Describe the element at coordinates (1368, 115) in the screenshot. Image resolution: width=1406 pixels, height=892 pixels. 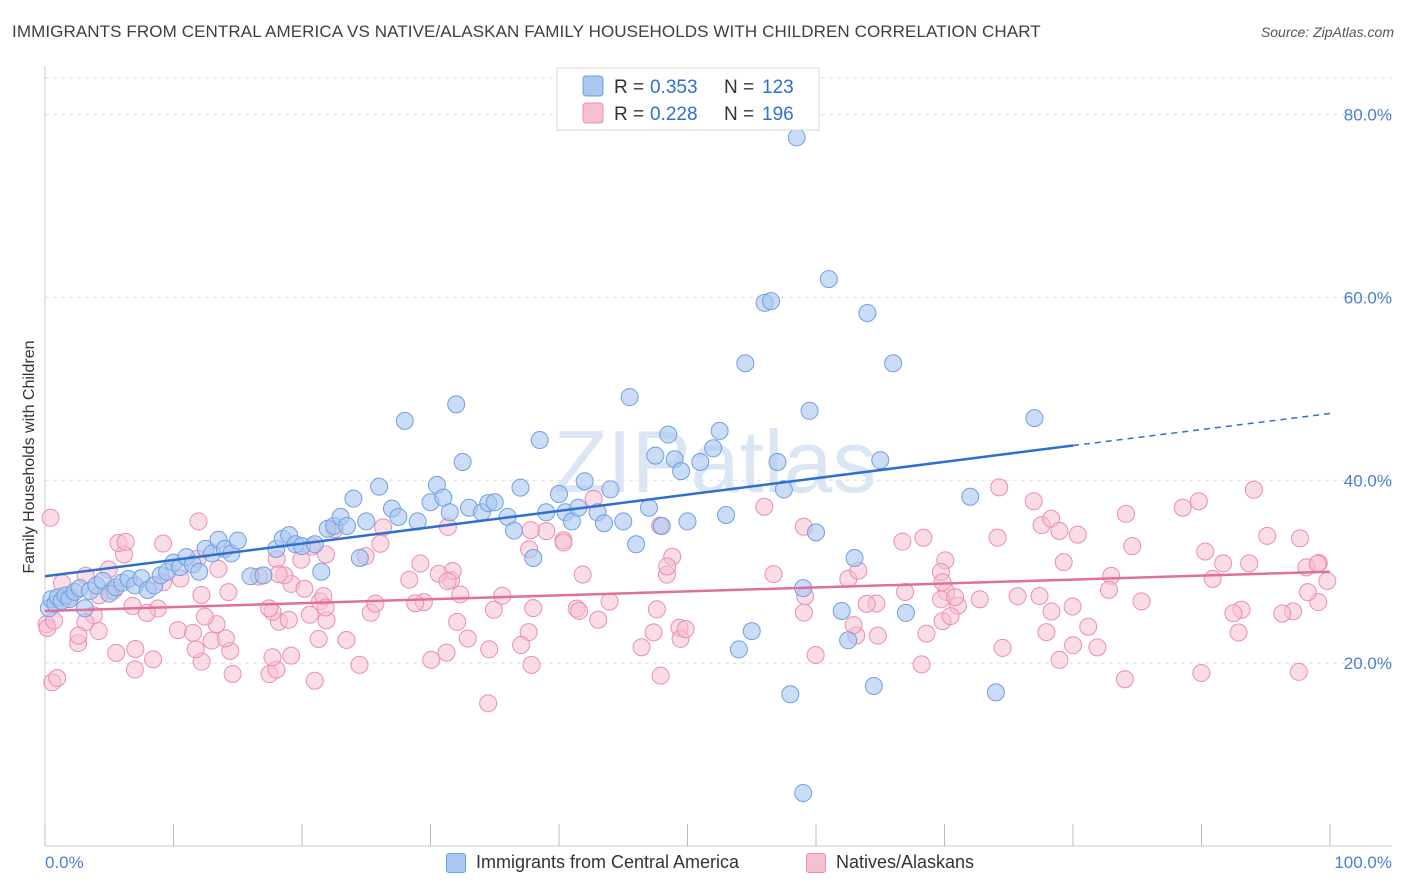
I see `y-tick-label: 80.0%` at that location.